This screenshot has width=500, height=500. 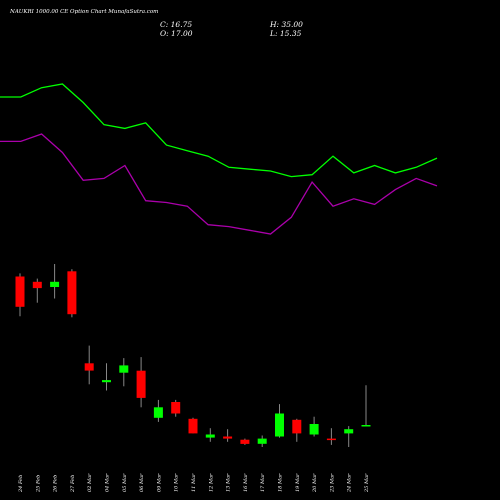 I want to click on x-tick-label: 09 Mar, so click(x=159, y=482).